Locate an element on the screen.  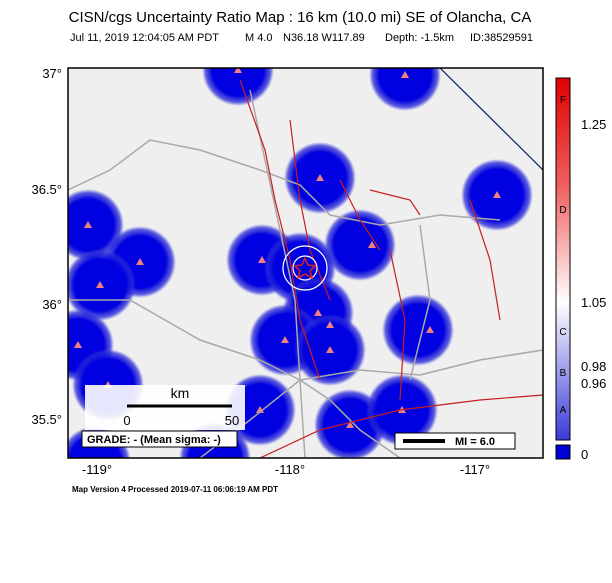
grade-letter: D is located at coordinates (562, 210).